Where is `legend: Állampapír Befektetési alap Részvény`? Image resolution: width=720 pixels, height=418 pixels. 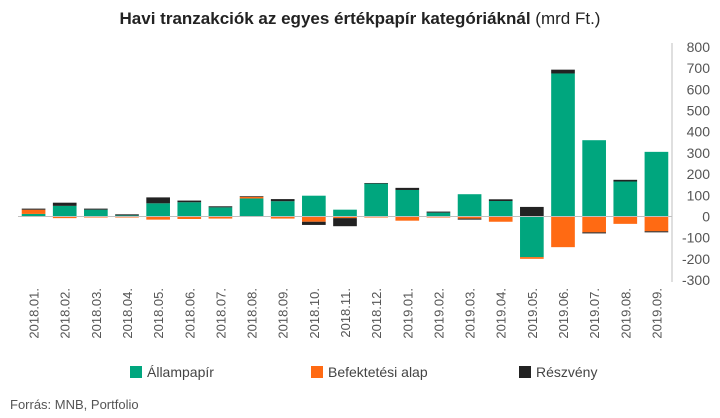
legend: Állampapír Befektetési alap Részvény is located at coordinates (363, 372).